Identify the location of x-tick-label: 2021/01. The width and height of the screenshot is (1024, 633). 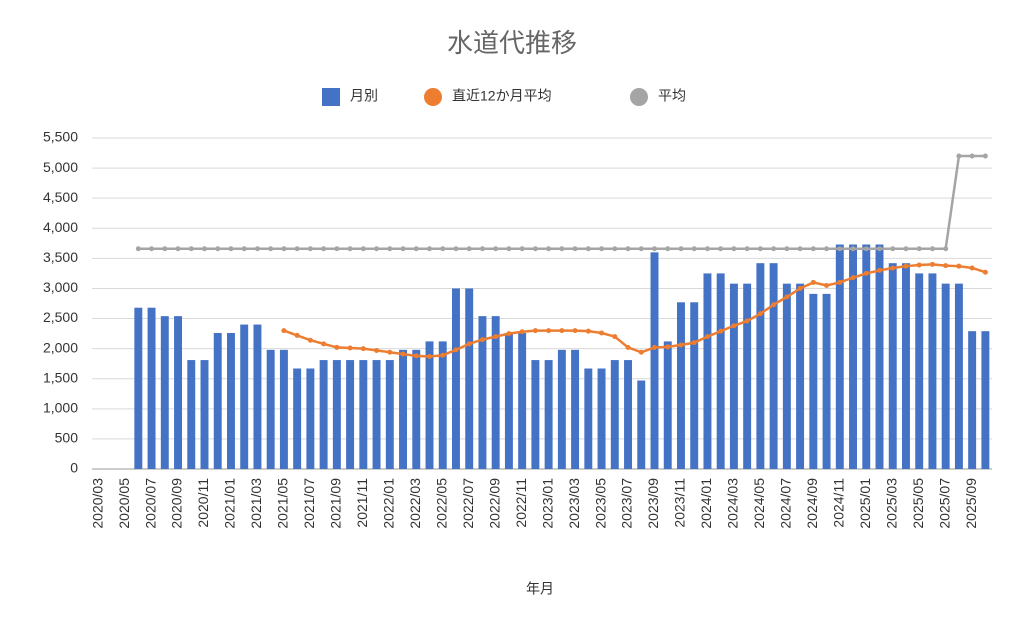
(230, 503).